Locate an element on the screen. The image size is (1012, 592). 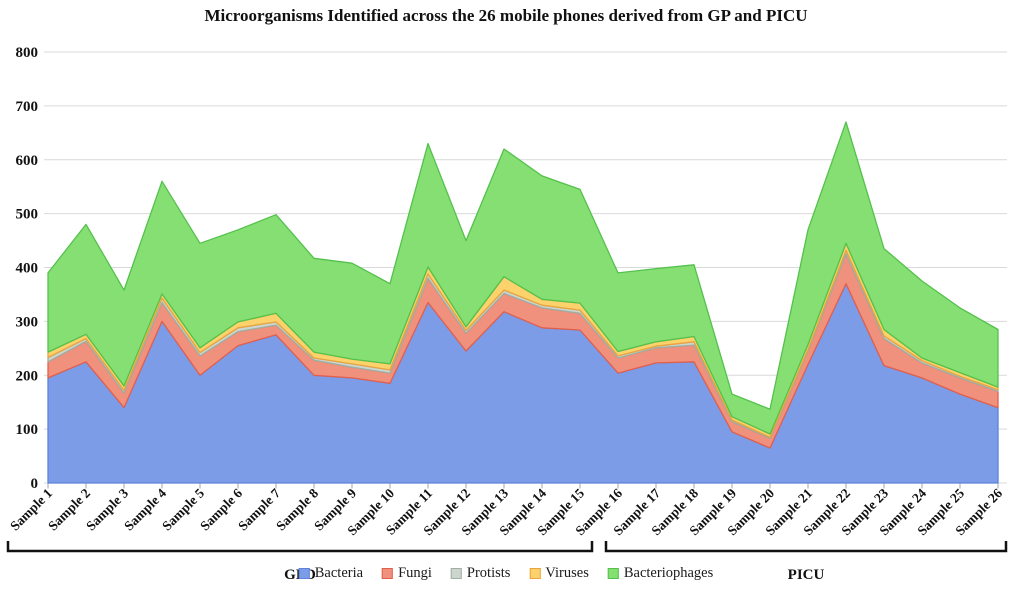
legend-swatch-fungi is located at coordinates (388, 573).